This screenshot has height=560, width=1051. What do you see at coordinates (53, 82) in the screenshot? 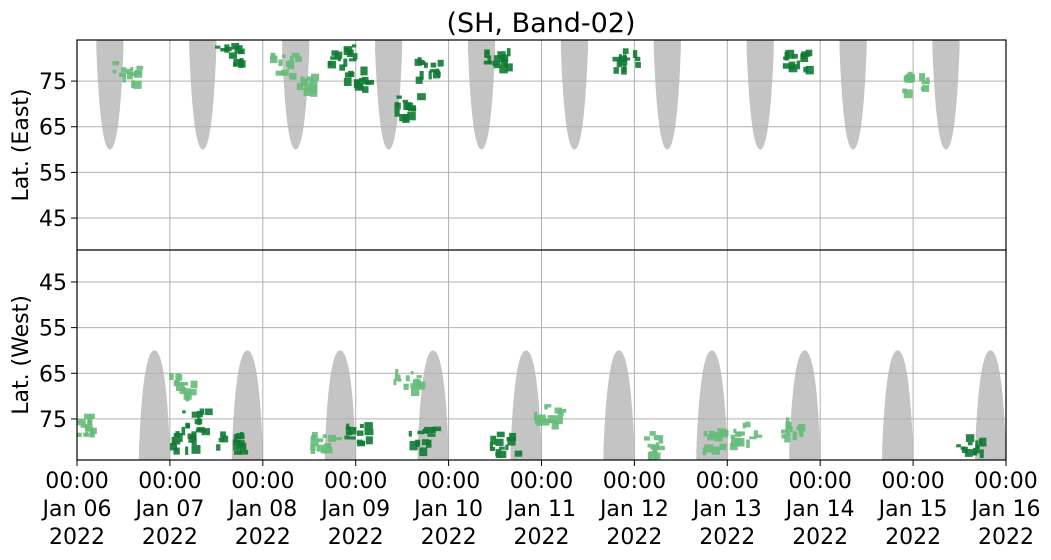
I see `y-tick-label-east: 75` at bounding box center [53, 82].